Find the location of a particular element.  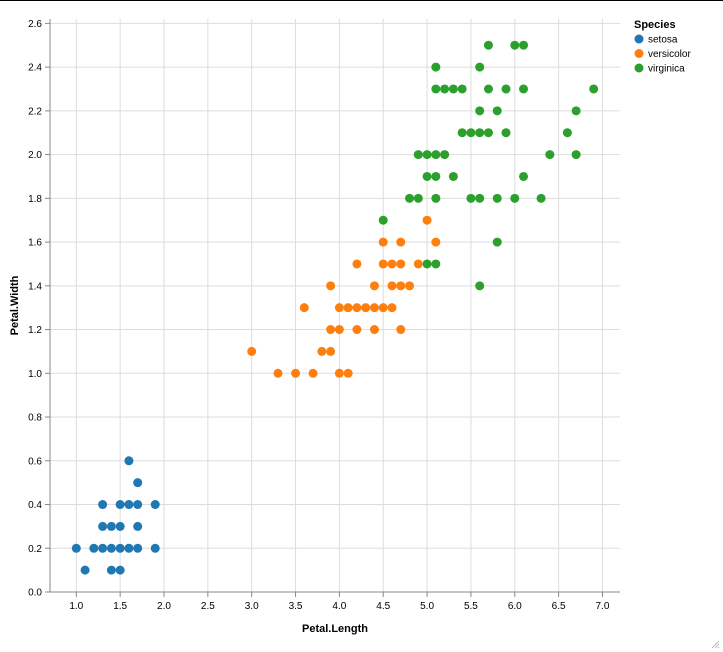

legend-label-versicolor: versicolor is located at coordinates (669, 54).